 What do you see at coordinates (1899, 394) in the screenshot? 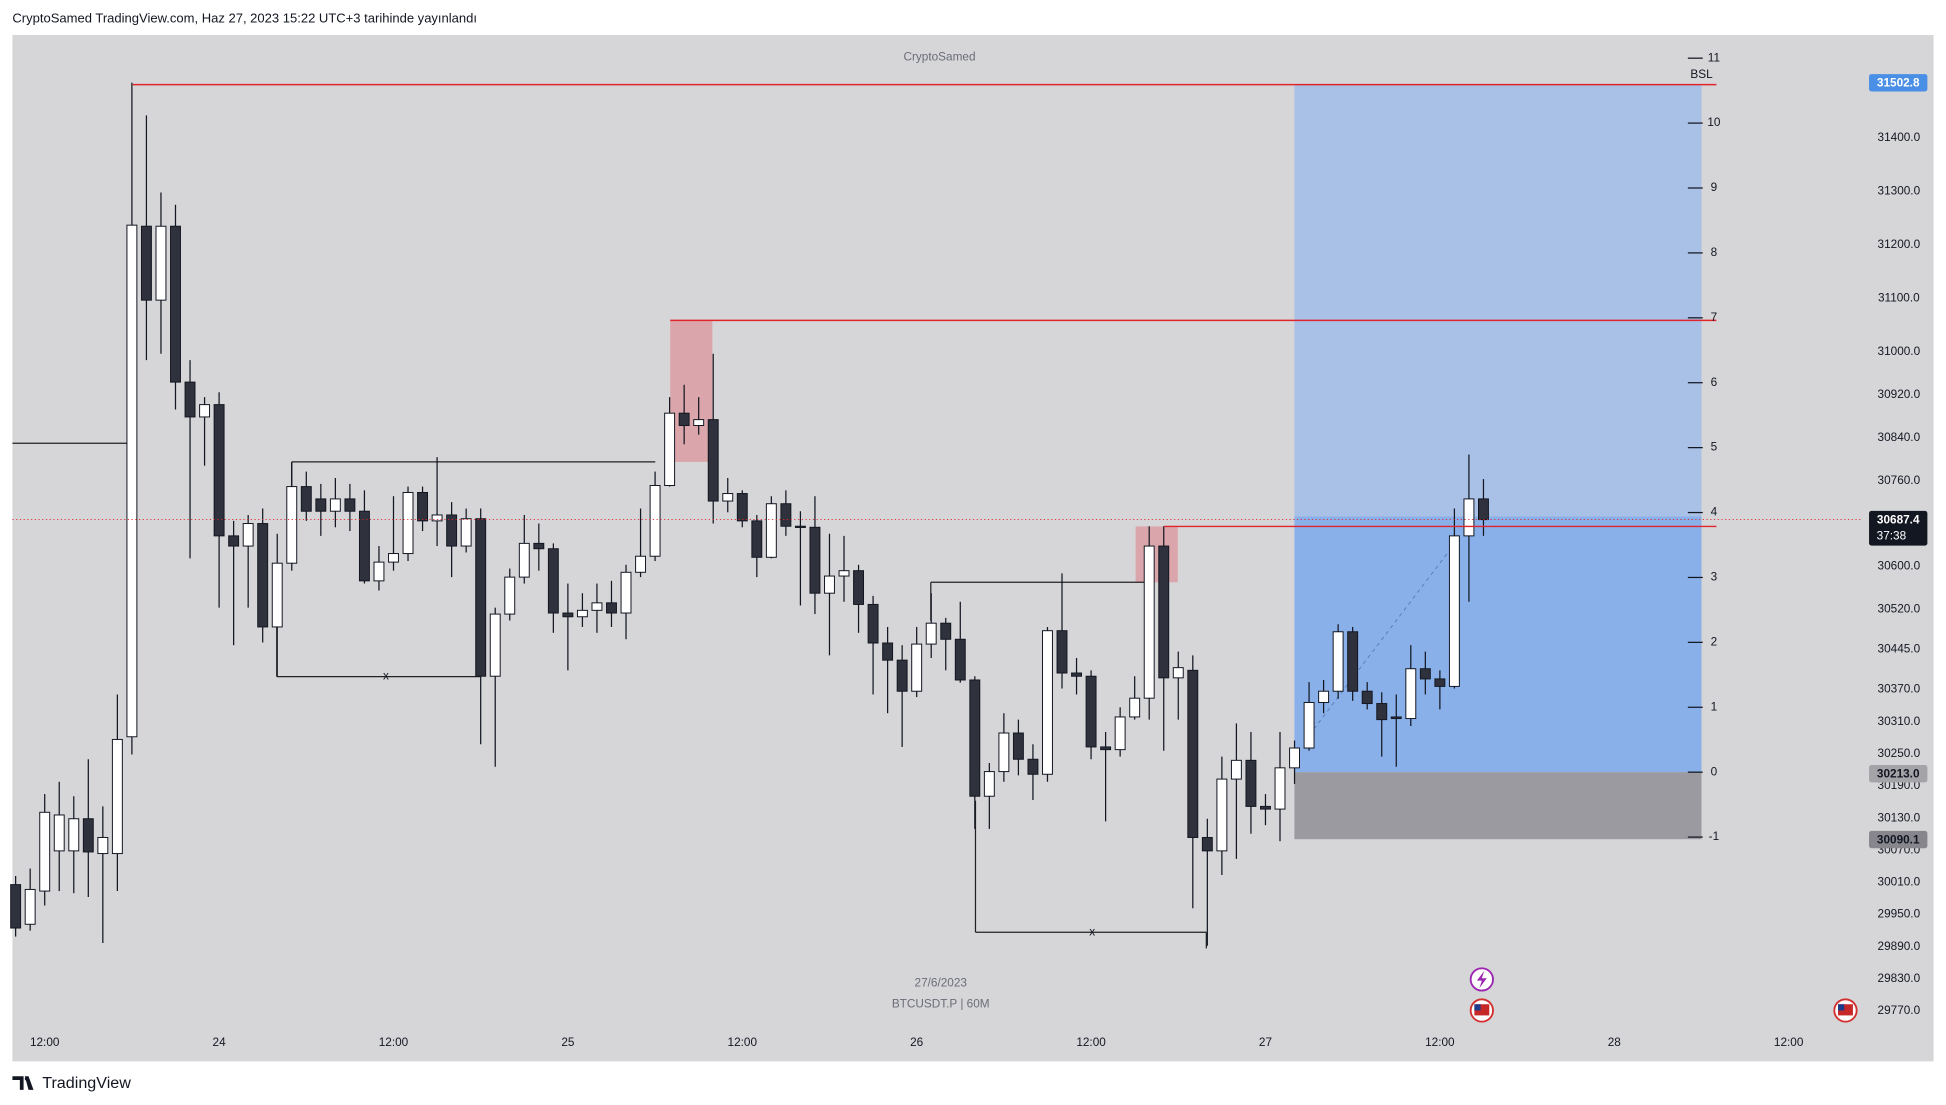
I see `y-tick-label: 30920.0` at bounding box center [1899, 394].